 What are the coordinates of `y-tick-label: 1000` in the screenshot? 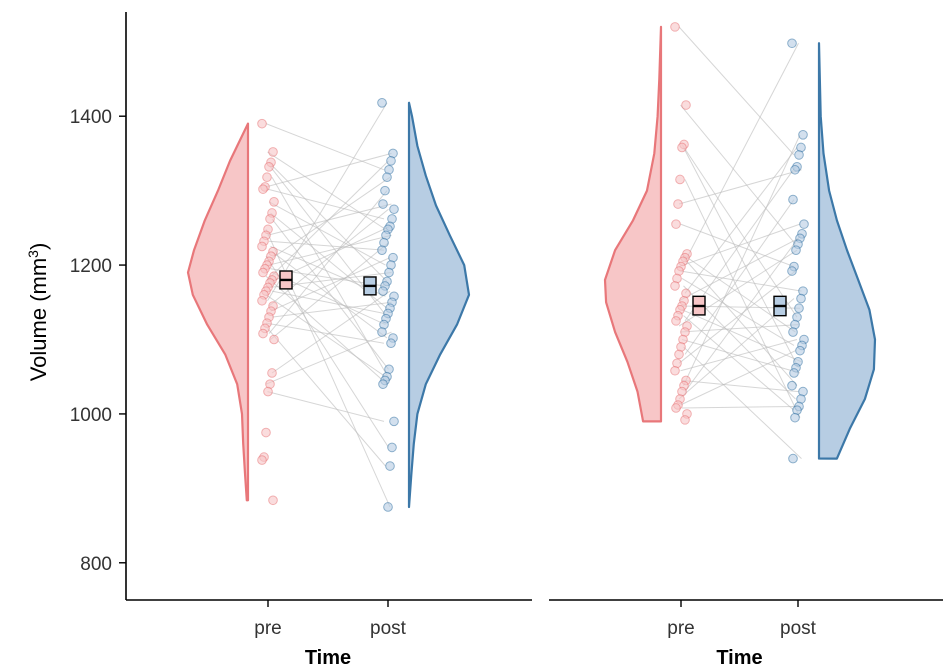 It's located at (91, 415).